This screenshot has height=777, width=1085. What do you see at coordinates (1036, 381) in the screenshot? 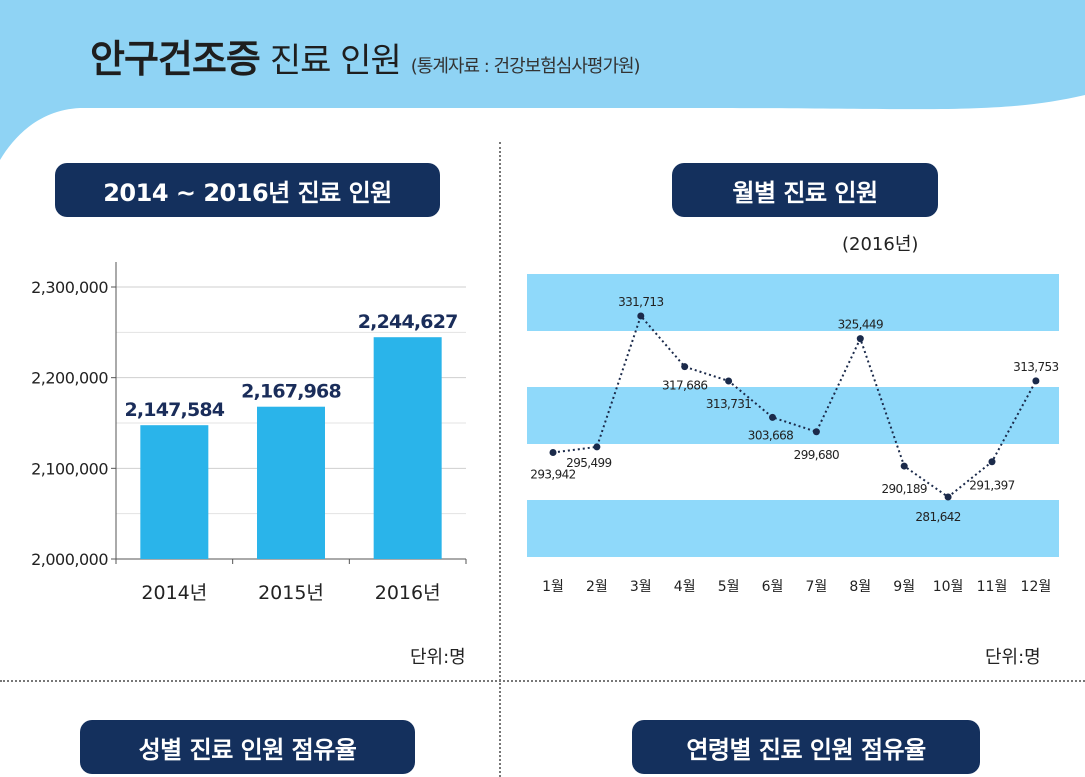
I see `line-point-12월` at bounding box center [1036, 381].